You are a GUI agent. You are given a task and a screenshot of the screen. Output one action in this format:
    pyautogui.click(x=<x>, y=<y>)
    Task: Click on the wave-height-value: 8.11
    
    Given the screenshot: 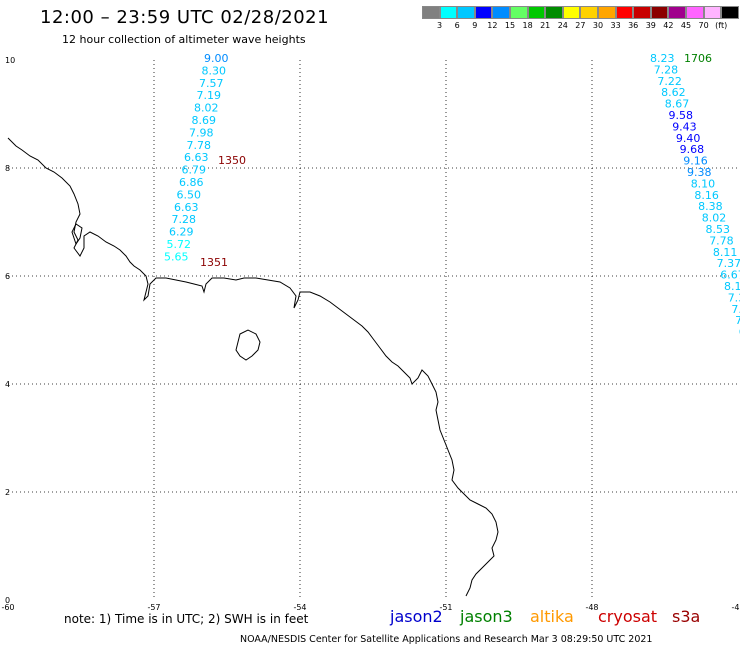 What is the action you would take?
    pyautogui.click(x=725, y=252)
    